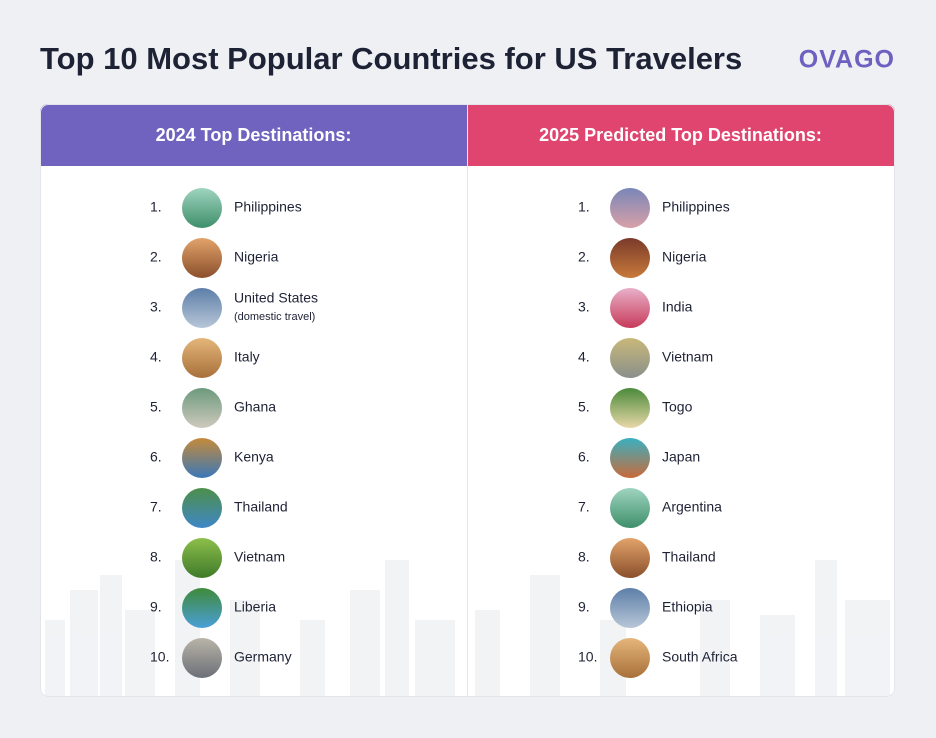  What do you see at coordinates (276, 298) in the screenshot?
I see `country-name: United States` at bounding box center [276, 298].